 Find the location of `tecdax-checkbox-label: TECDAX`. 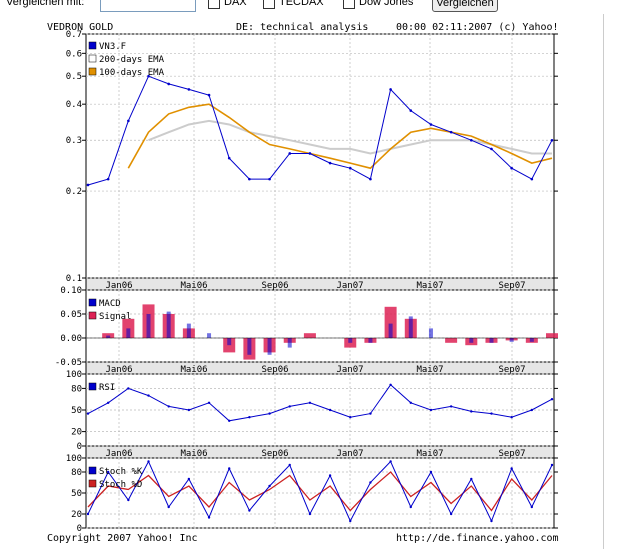

tecdax-checkbox-label: TECDAX is located at coordinates (301, 4).